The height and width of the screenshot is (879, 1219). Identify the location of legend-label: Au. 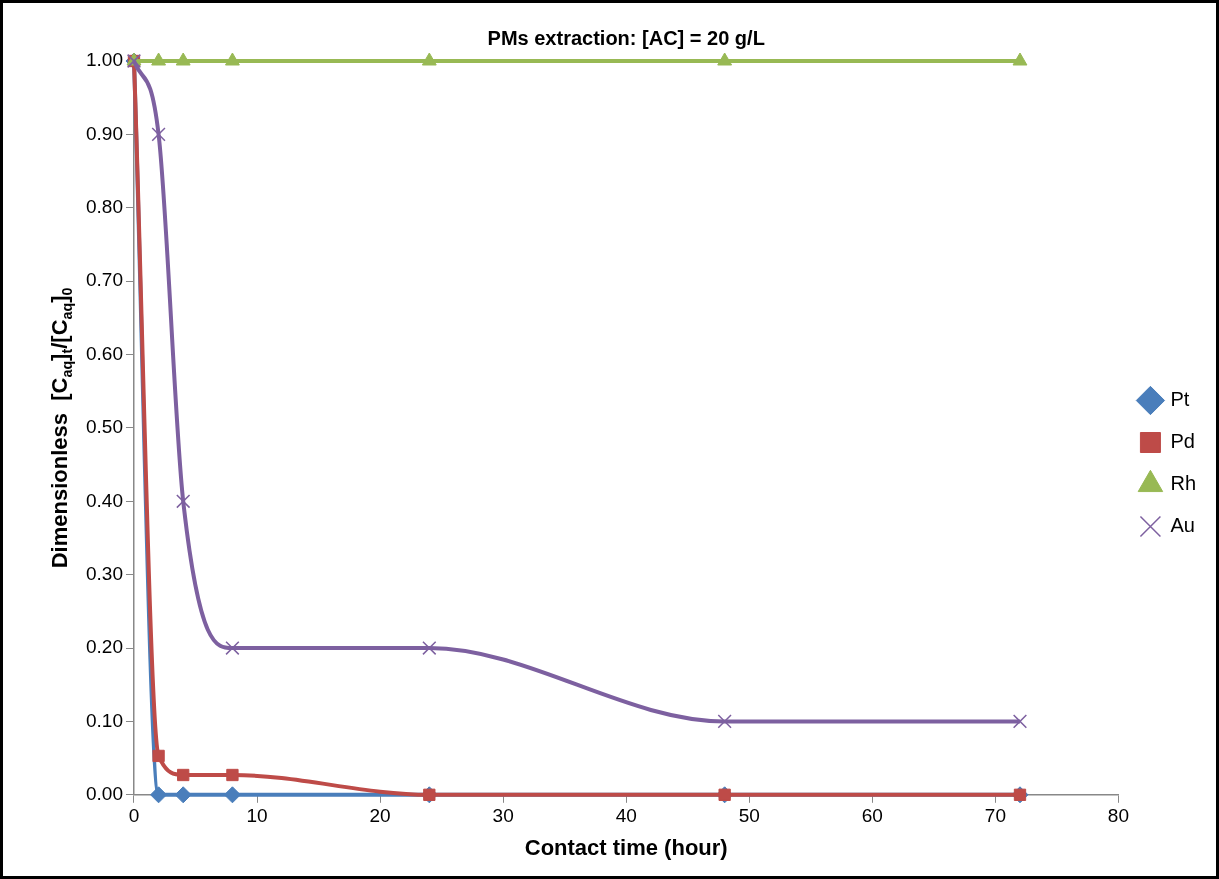
(1182, 525).